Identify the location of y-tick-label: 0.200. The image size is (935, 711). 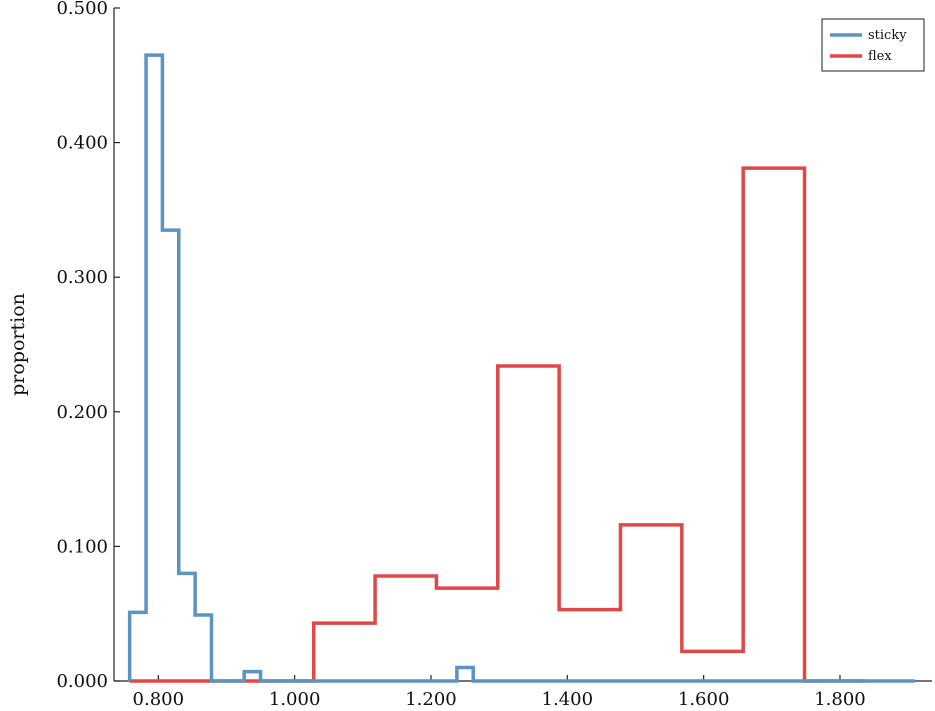
(82, 412).